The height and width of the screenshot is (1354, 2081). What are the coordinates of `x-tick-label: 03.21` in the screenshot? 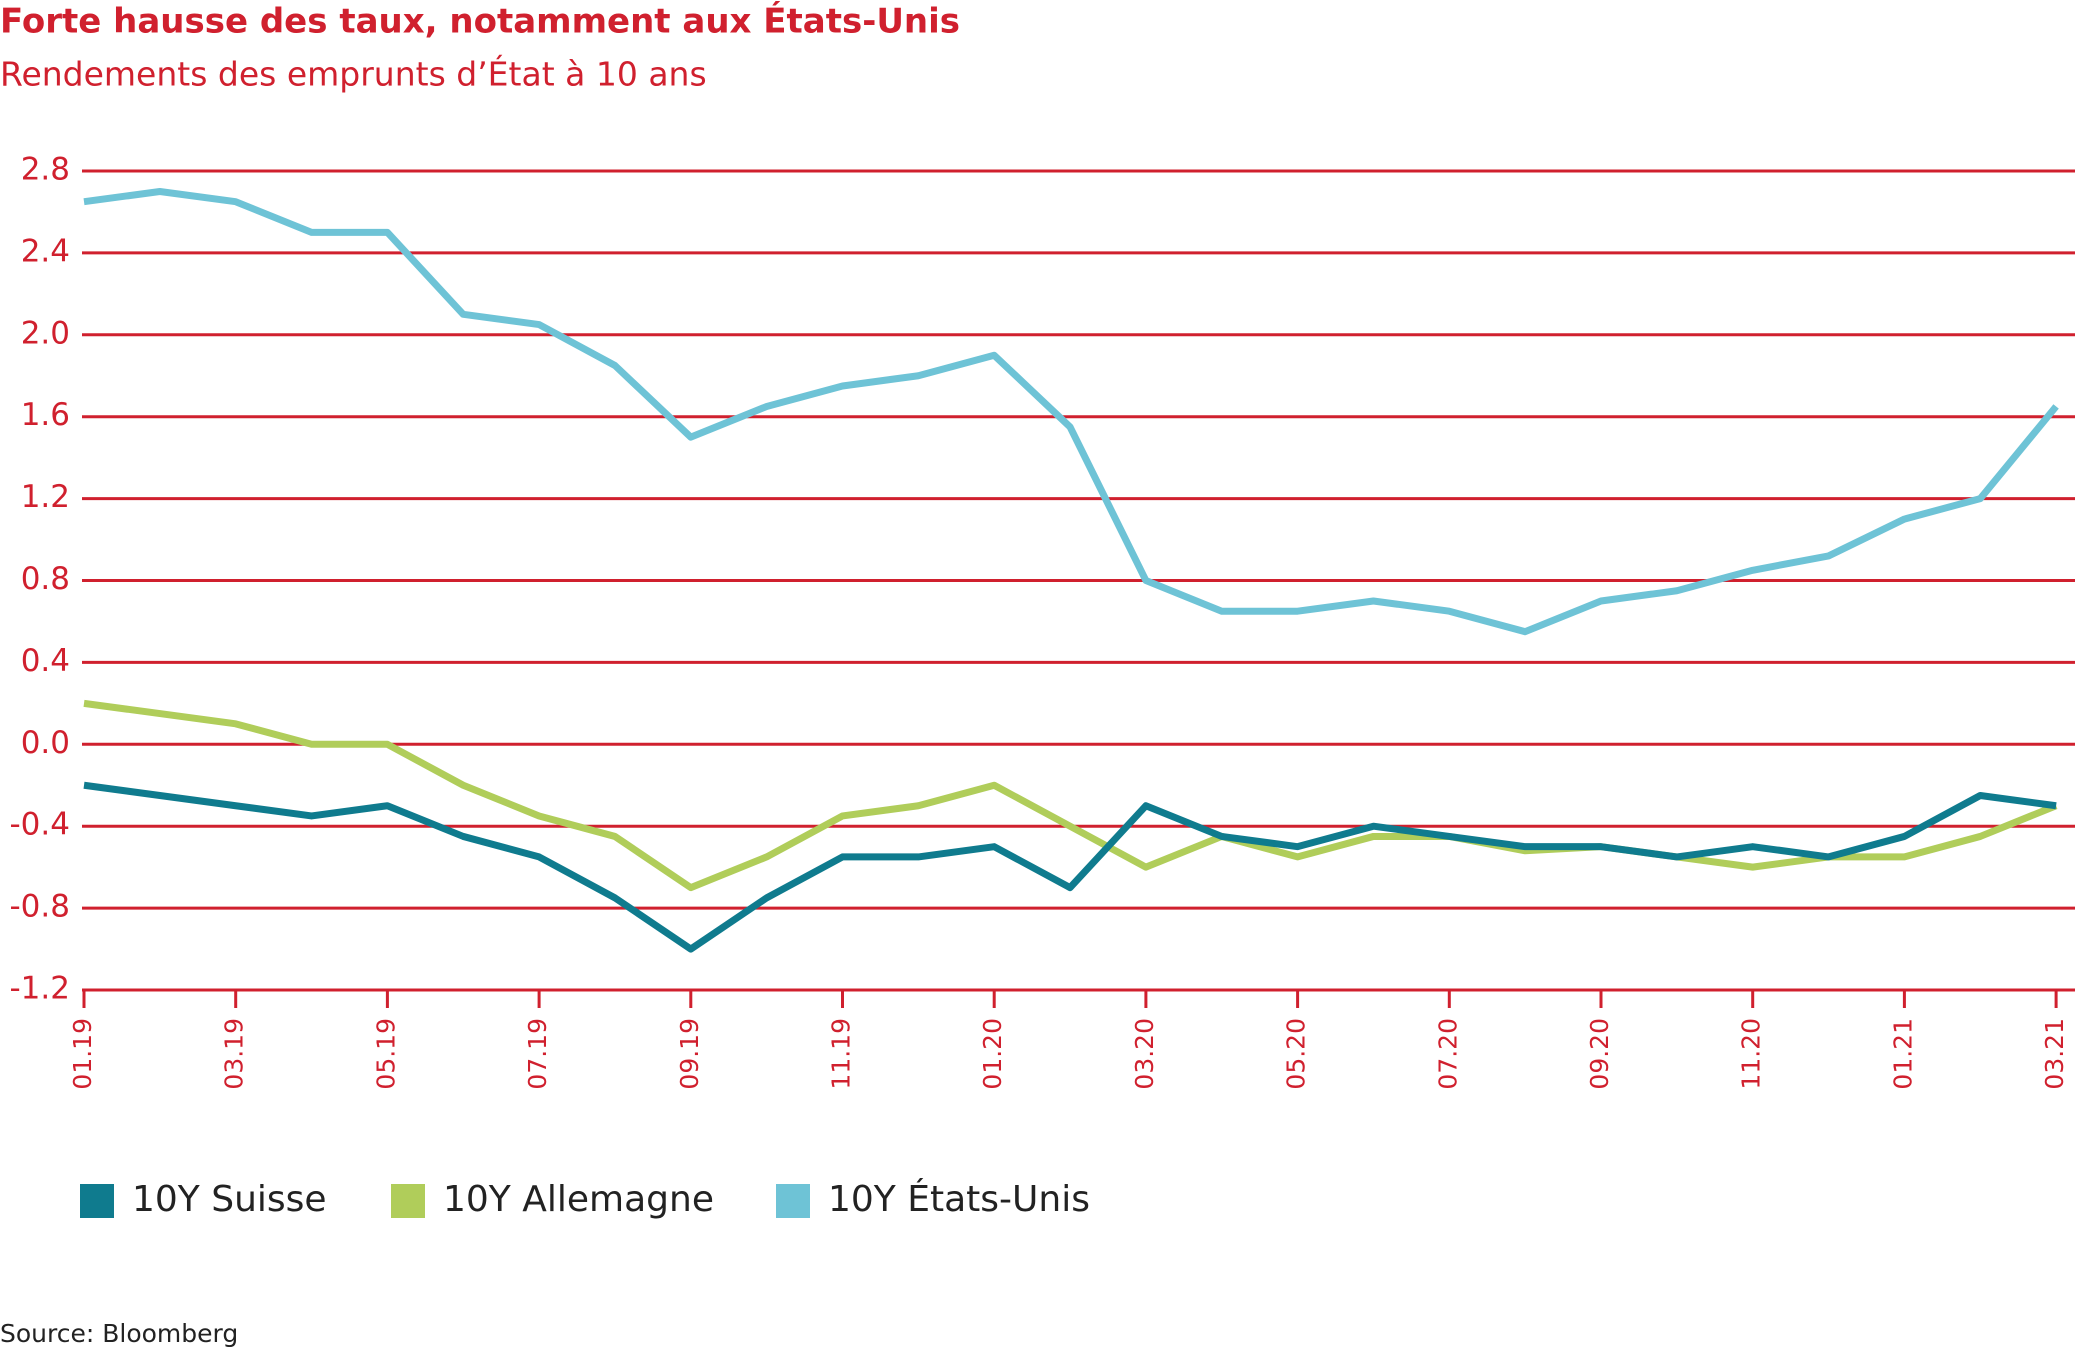 It's located at (2054, 1054).